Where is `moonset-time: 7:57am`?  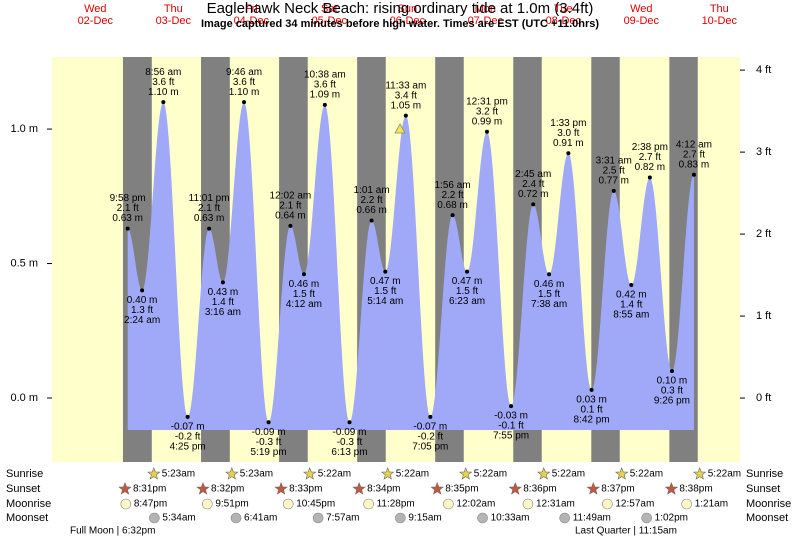 moonset-time: 7:57am is located at coordinates (342, 518).